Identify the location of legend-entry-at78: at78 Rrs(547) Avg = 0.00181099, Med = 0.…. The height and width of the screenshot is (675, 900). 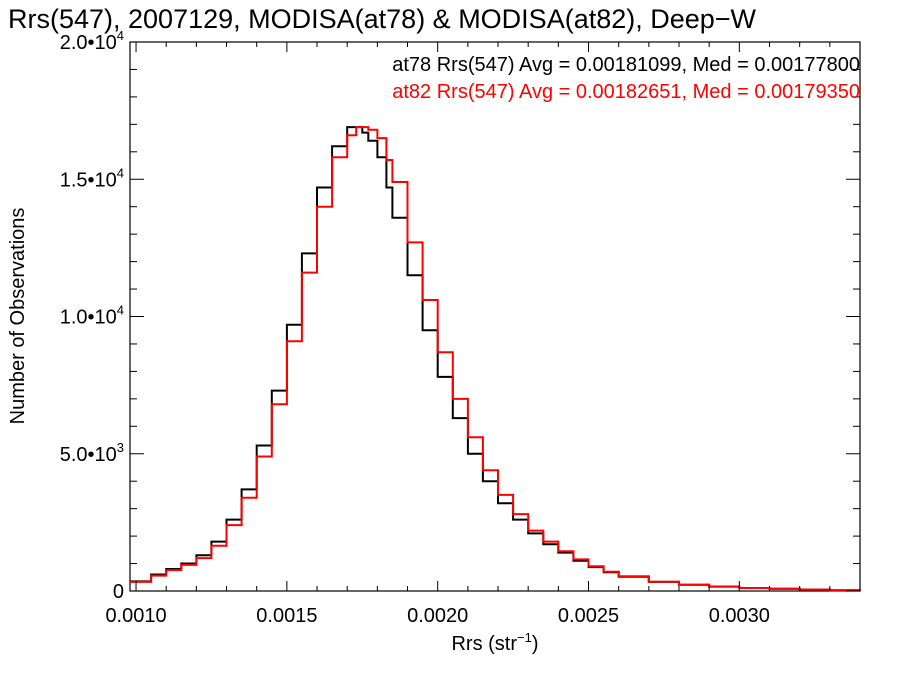
(626, 65).